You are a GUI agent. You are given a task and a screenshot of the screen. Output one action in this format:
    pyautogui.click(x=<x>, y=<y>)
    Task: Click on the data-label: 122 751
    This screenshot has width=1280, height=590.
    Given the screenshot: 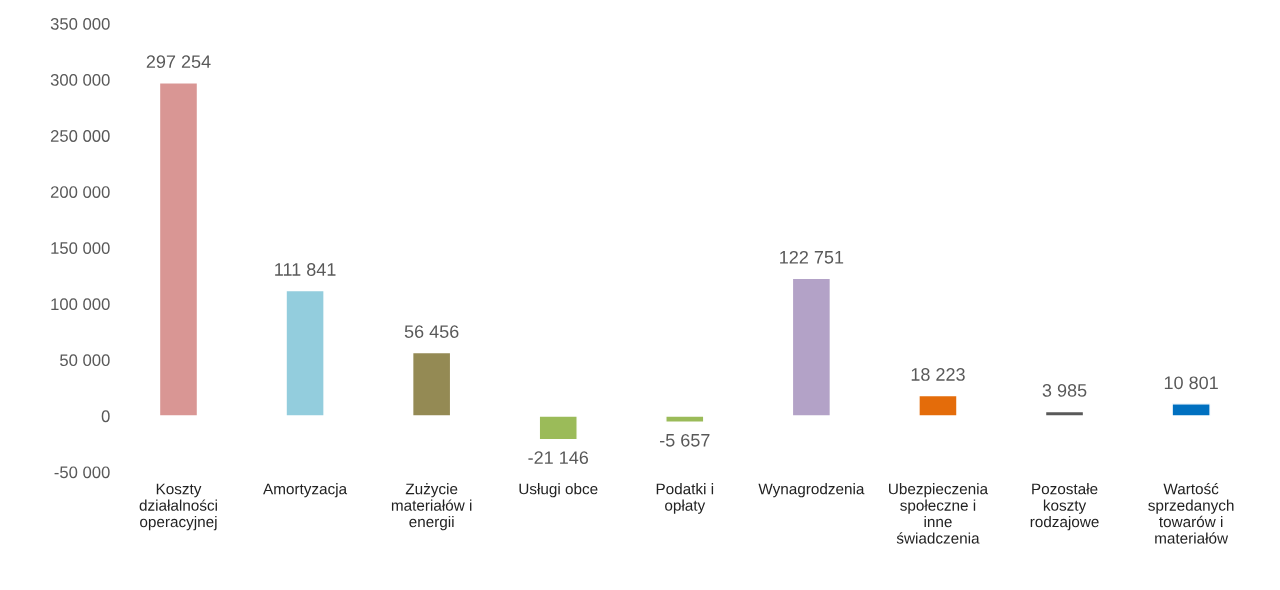 What is the action you would take?
    pyautogui.click(x=812, y=257)
    